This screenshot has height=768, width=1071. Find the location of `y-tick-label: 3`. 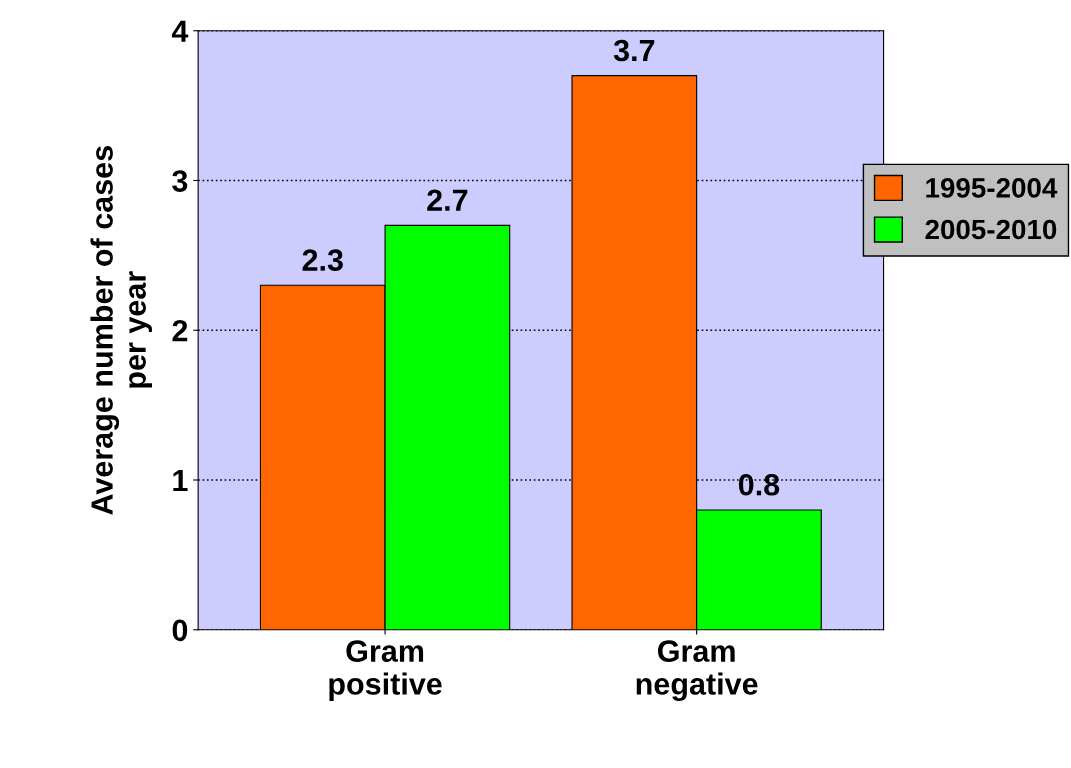

y-tick-label: 3 is located at coordinates (180, 181).